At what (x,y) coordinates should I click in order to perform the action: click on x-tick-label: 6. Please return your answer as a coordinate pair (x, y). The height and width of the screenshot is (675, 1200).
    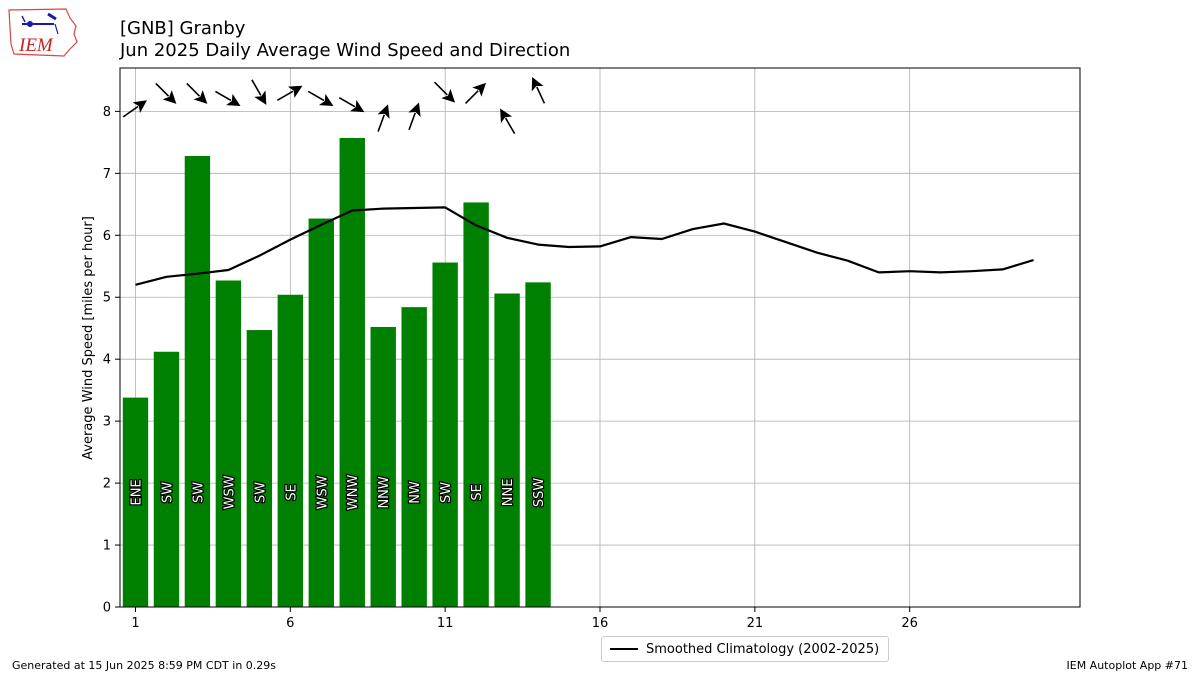
    Looking at the image, I should click on (290, 623).